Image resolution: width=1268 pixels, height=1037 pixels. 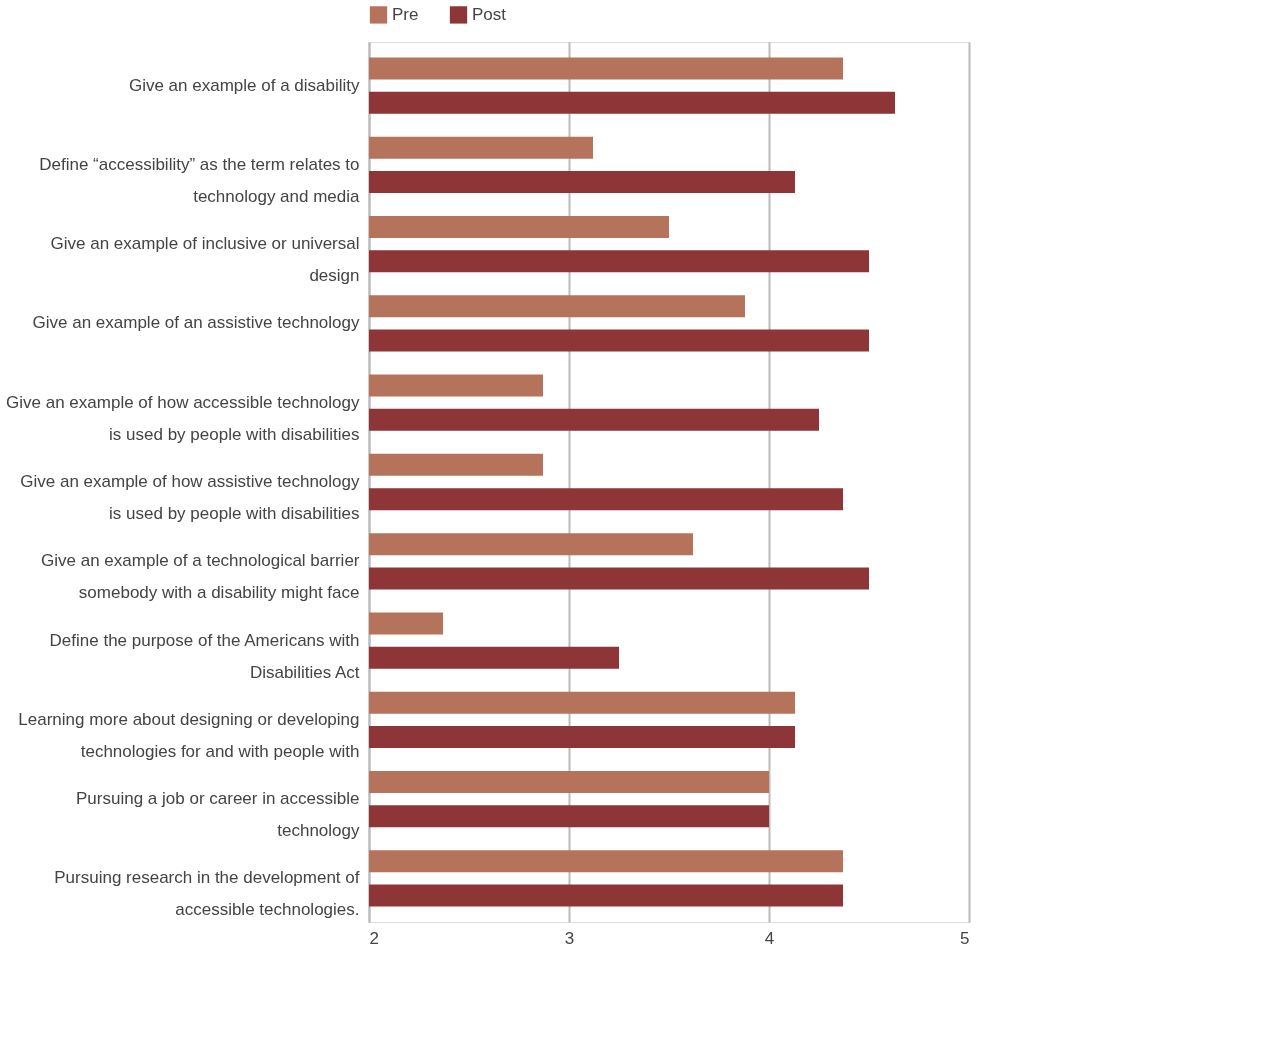 I want to click on y-tick-label: Define the purpose of the Americans with Disabilities Act, so click(x=204, y=656).